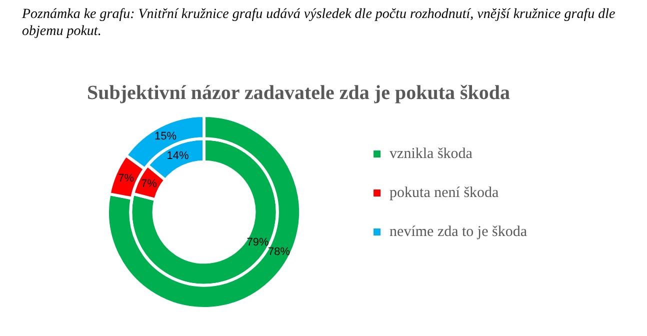 This screenshot has width=647, height=336. I want to click on text: Poznámka ke grafu: Vnitřní kružnice grafu udává výsledek dle počtu rozhodnutí, vnější kružnice grafu dle objemu pokut., so click(319, 23).